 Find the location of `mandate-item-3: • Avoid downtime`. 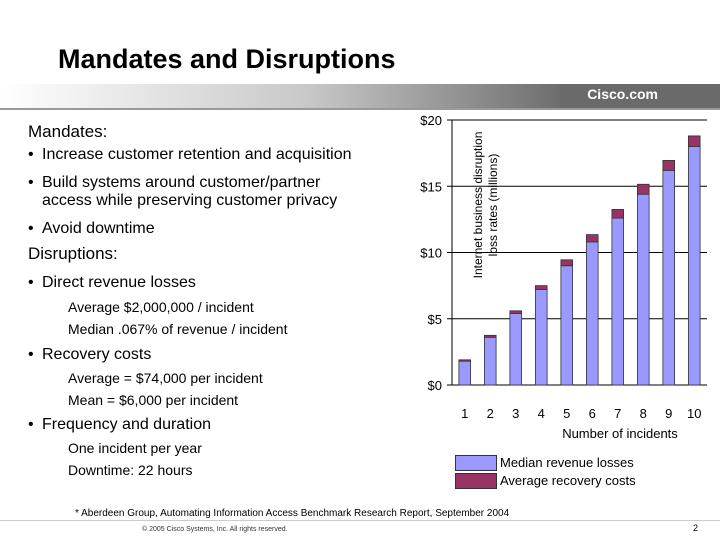

mandate-item-3: • Avoid downtime is located at coordinates (91, 229).